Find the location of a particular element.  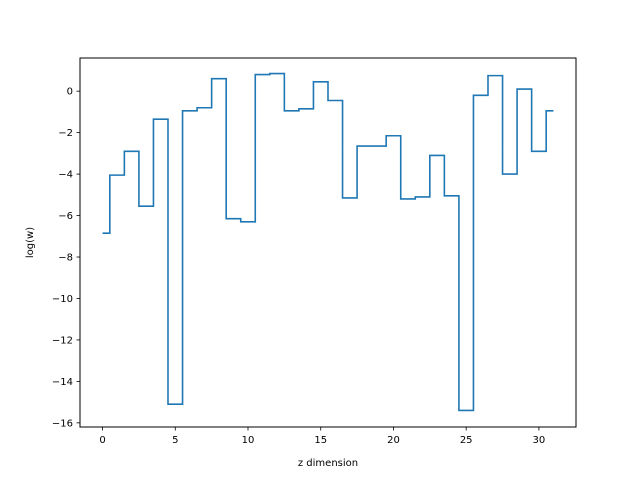

y-tick-label: 0 is located at coordinates (70, 92).